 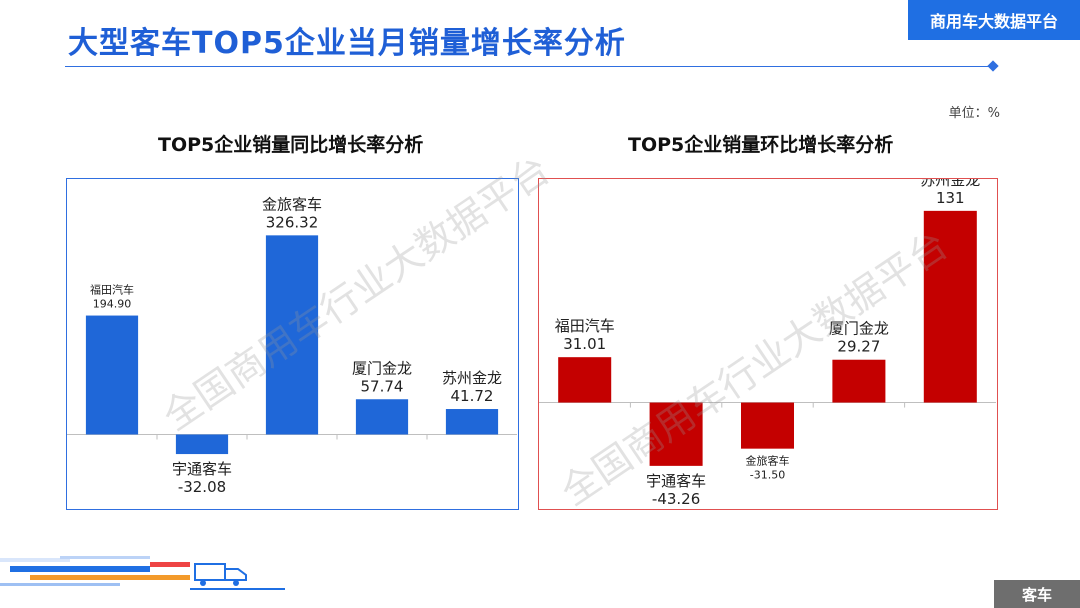 What do you see at coordinates (530, 66) in the screenshot?
I see `title-divider` at bounding box center [530, 66].